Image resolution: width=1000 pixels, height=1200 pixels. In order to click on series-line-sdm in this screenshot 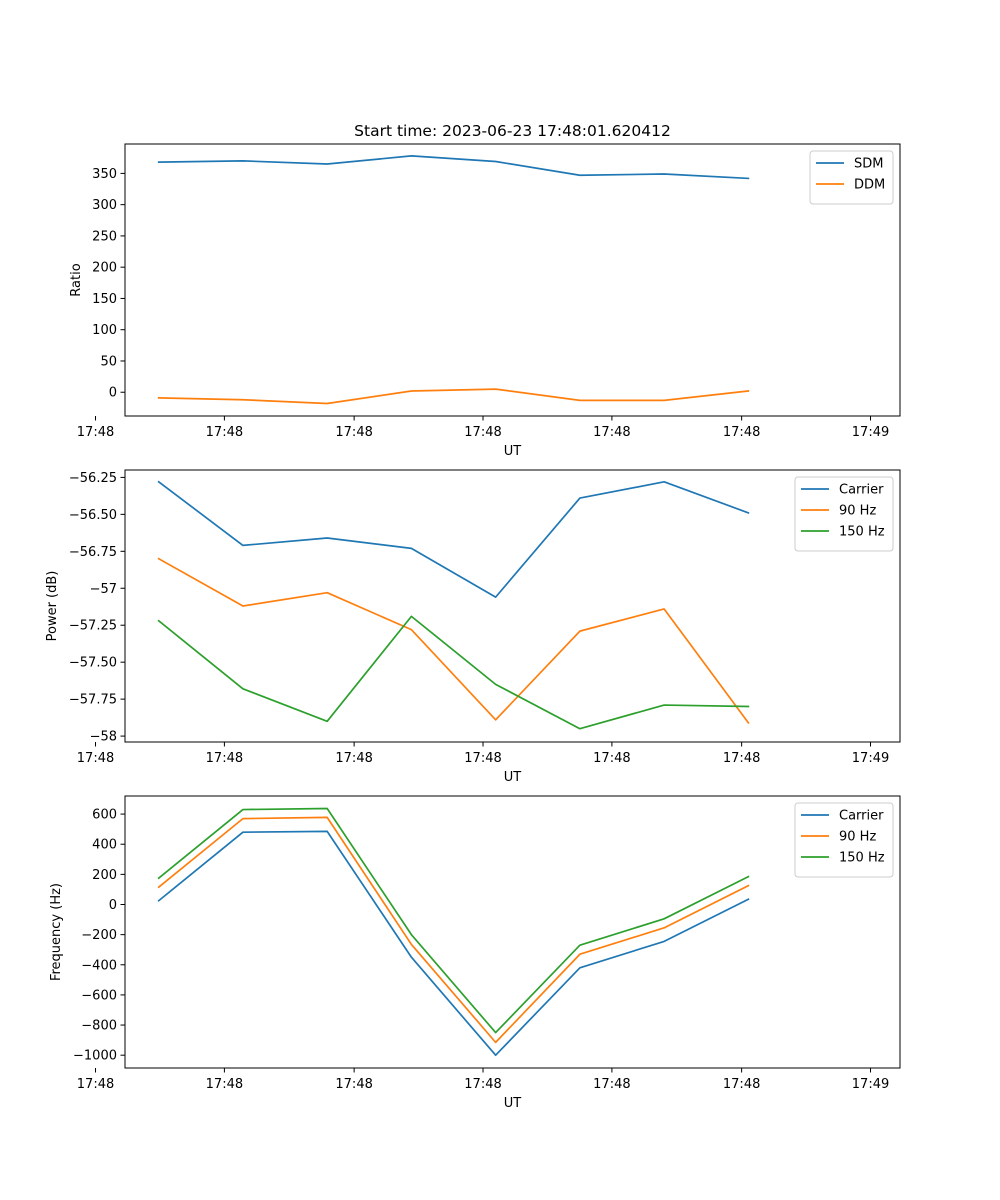, I will do `click(453, 167)`.